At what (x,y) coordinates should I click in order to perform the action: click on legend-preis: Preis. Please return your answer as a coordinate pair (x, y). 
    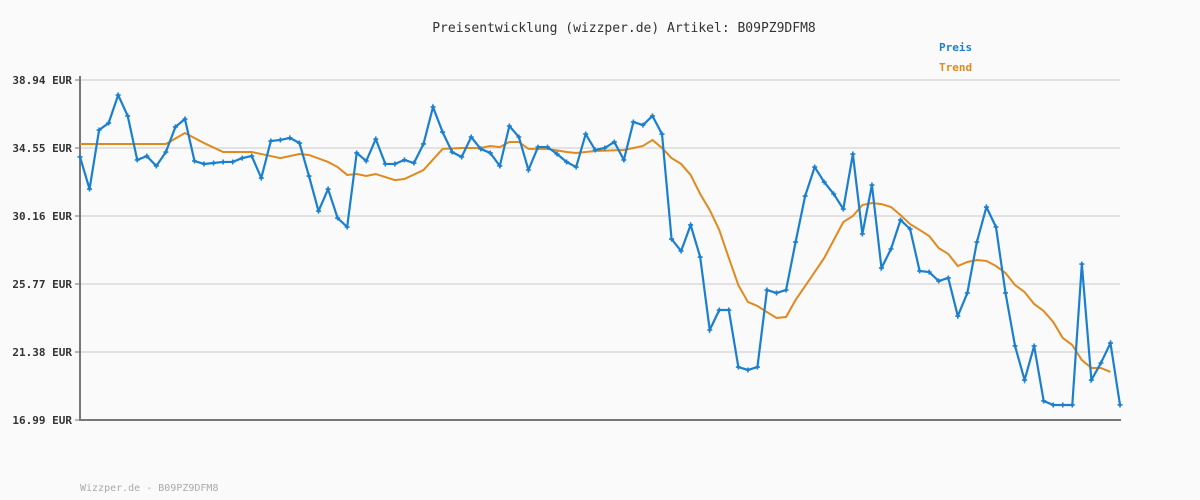
    Looking at the image, I should click on (955, 47).